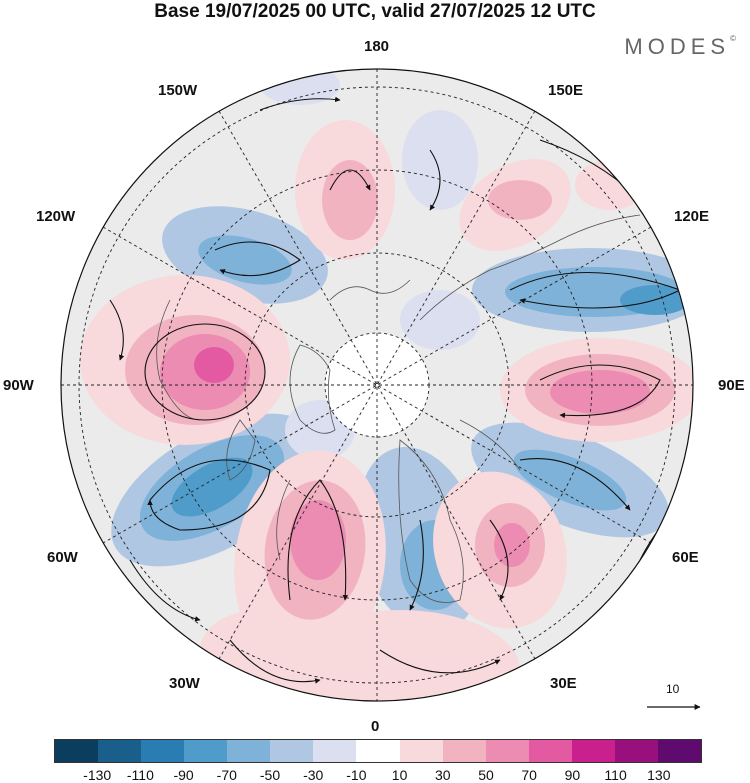 This screenshot has width=750, height=783. What do you see at coordinates (563, 683) in the screenshot?
I see `lon-label-30e: 30E` at bounding box center [563, 683].